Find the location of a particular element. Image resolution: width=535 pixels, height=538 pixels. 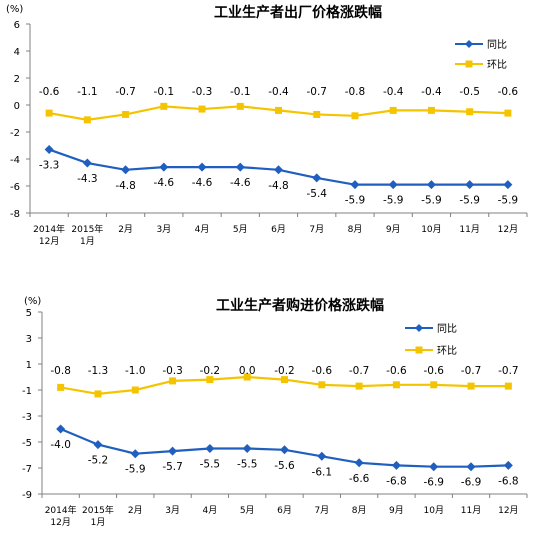

x-tick-label: 2015年 is located at coordinates (87, 229).